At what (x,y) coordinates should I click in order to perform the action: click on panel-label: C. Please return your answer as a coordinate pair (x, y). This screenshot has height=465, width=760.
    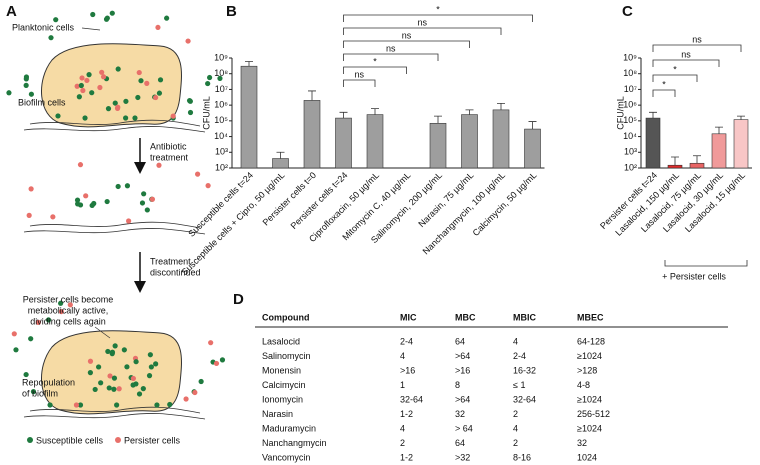
    Looking at the image, I should click on (627, 11).